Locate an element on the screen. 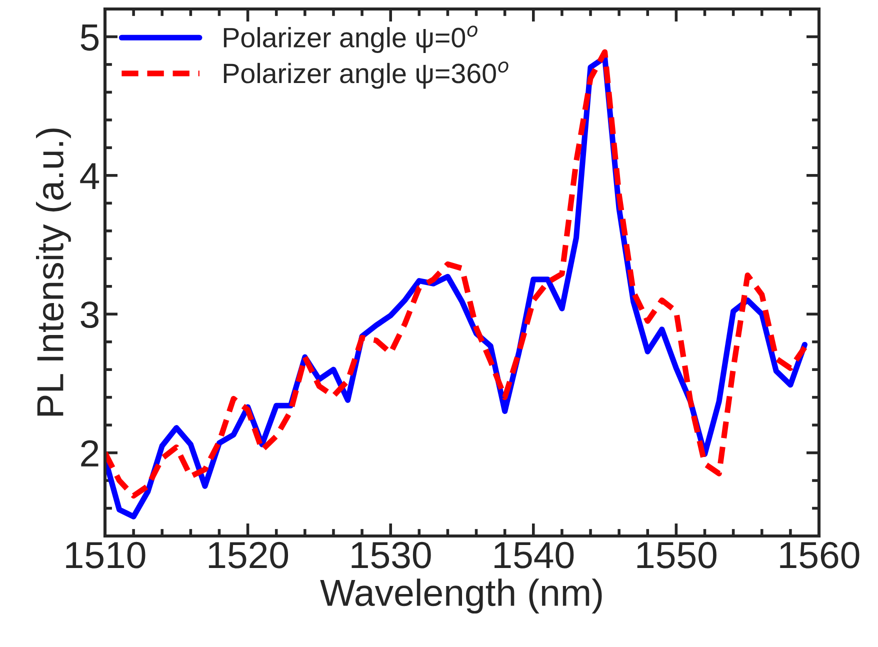 The width and height of the screenshot is (878, 647). legend-label: Polarizer angle ψ=360$^{o}$ is located at coordinates (366, 75).